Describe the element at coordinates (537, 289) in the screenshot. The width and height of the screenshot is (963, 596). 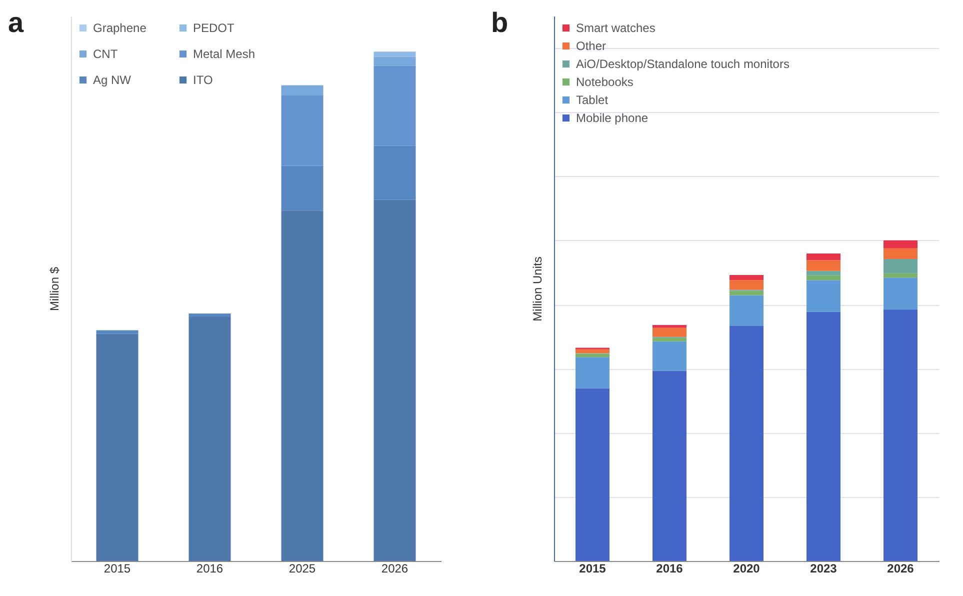
I see `y-axis-title: Million Units` at that location.